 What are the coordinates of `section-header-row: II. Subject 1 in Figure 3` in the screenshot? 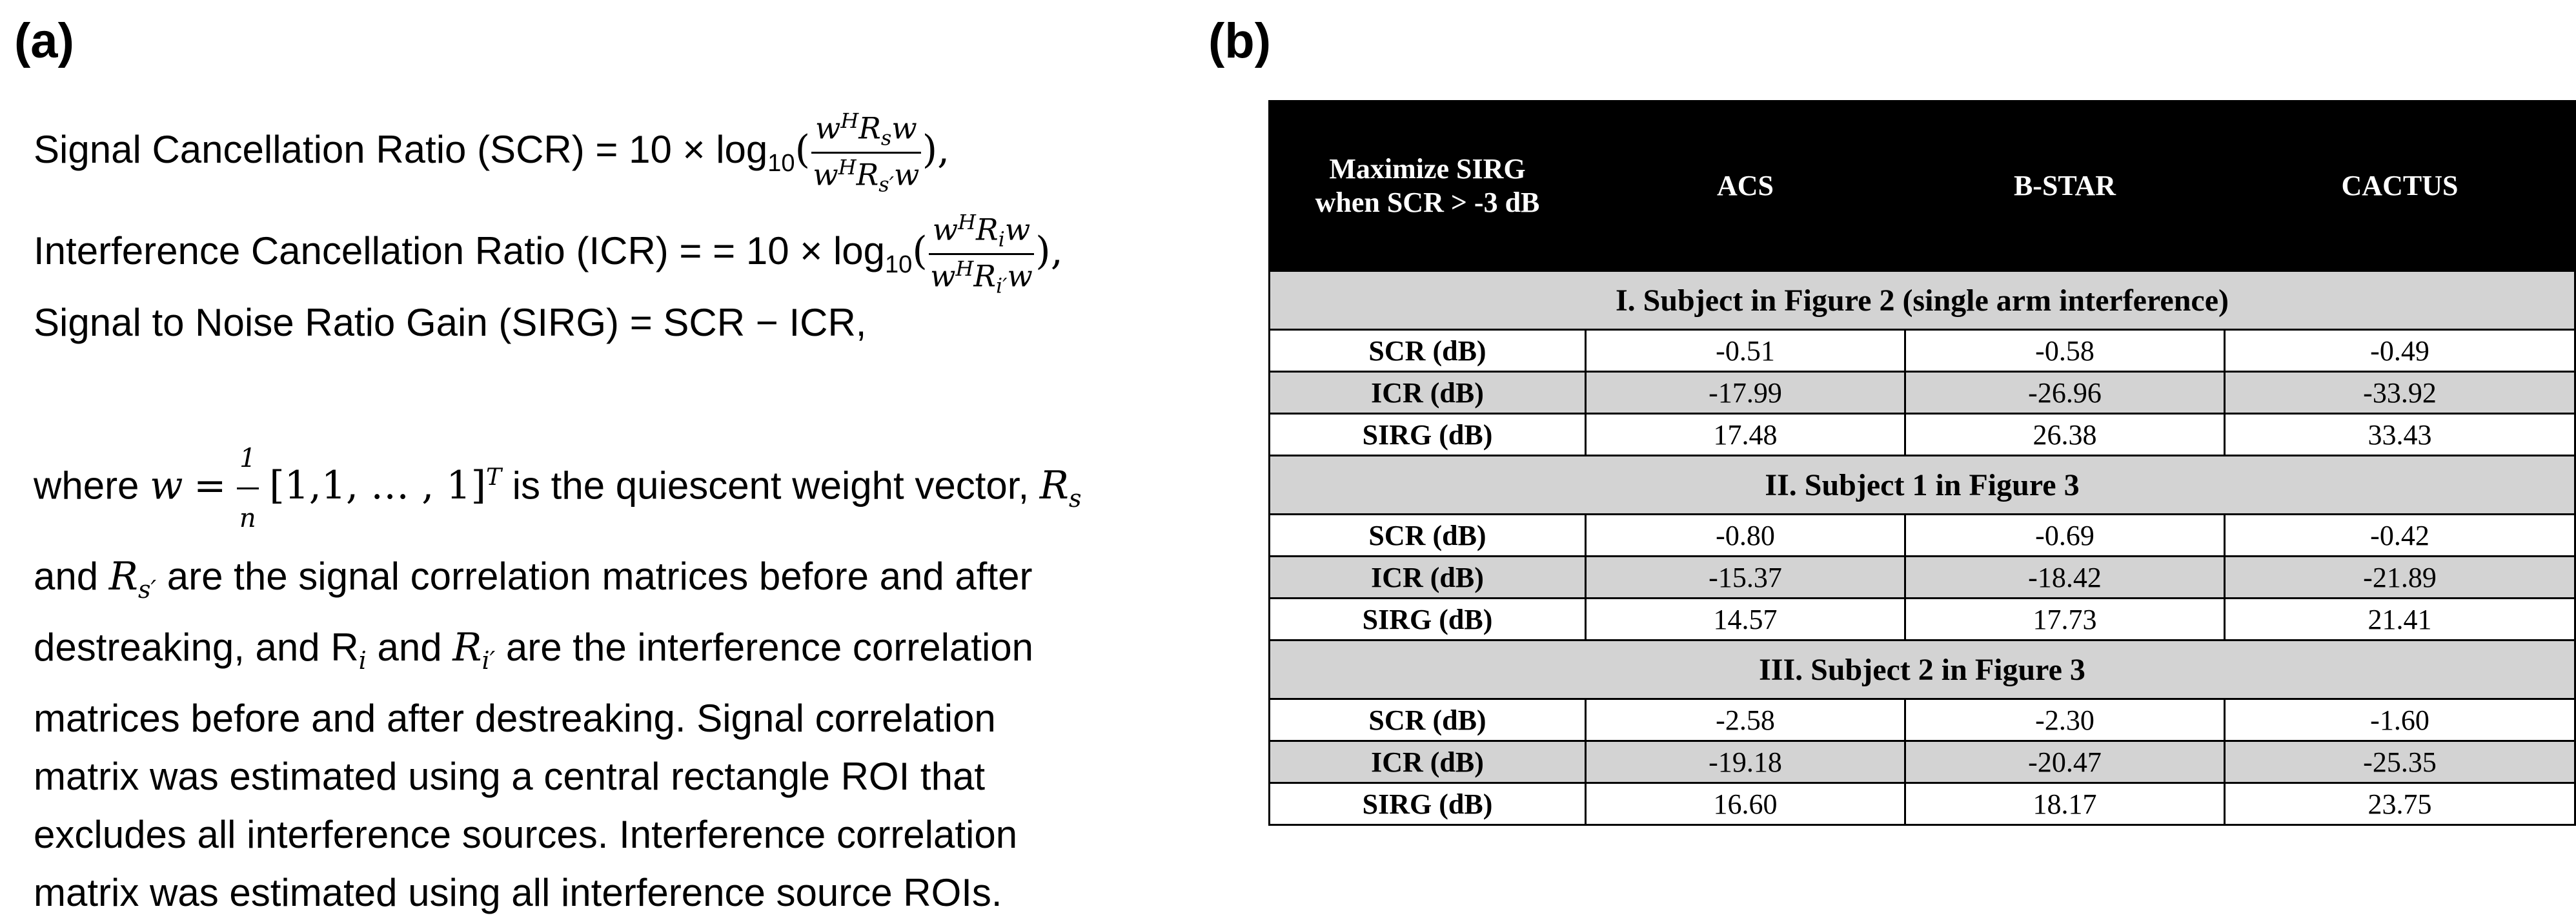 It's located at (1922, 485).